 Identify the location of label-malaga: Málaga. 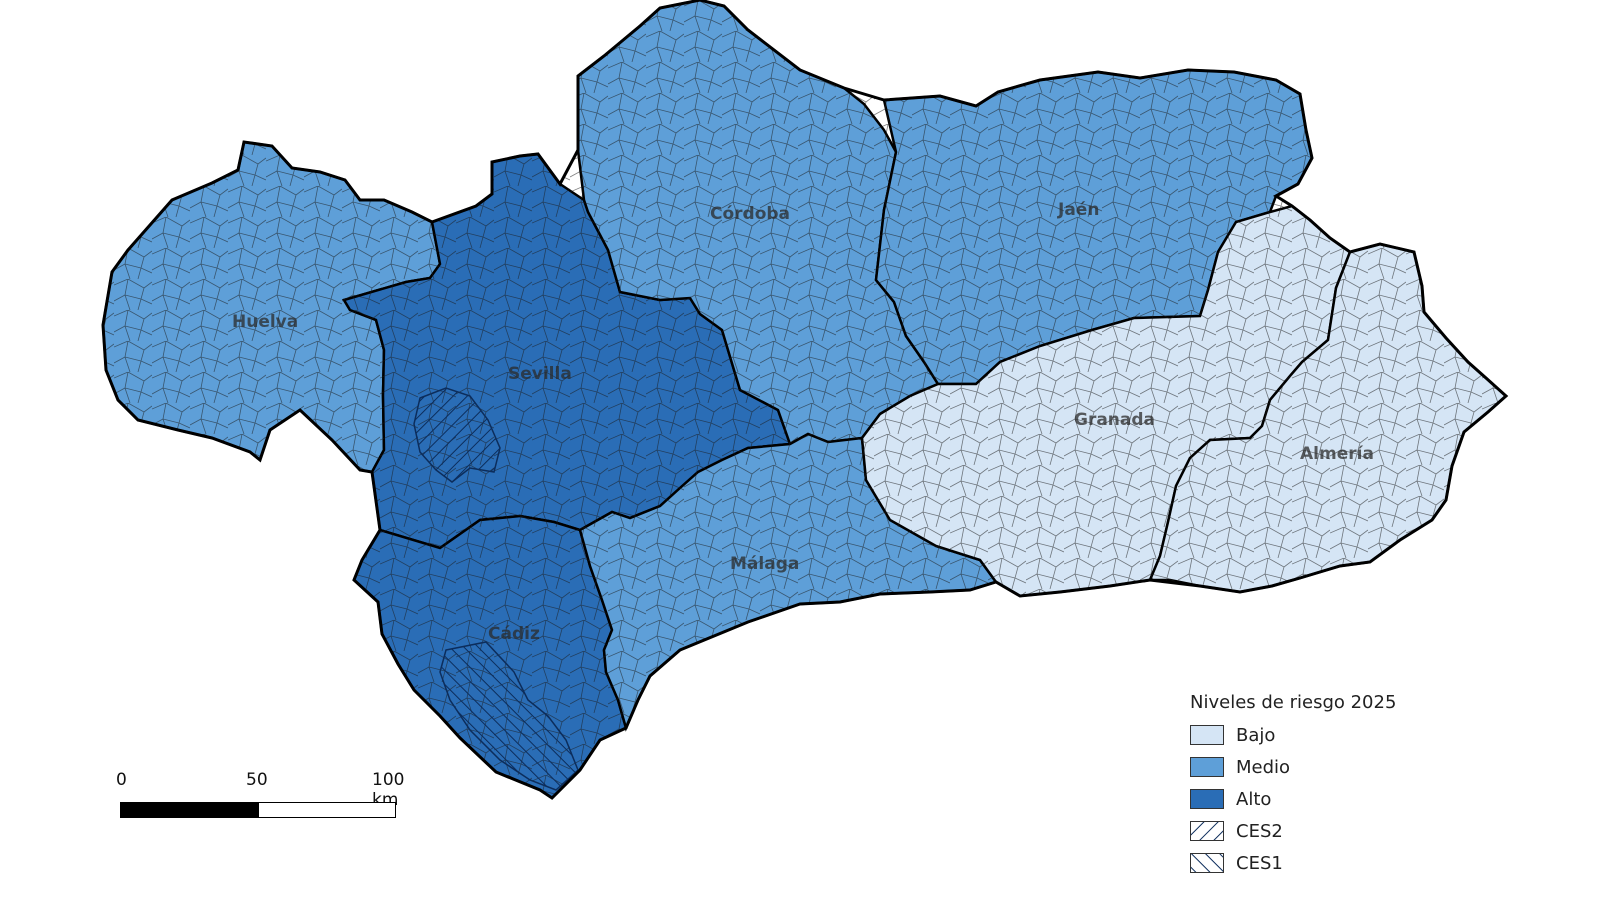
(765, 564).